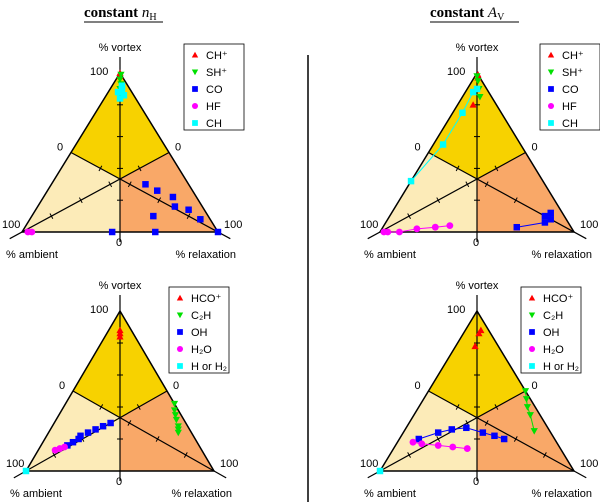 The image size is (600, 502). I want to click on legend-label: H or H₂, so click(561, 367).